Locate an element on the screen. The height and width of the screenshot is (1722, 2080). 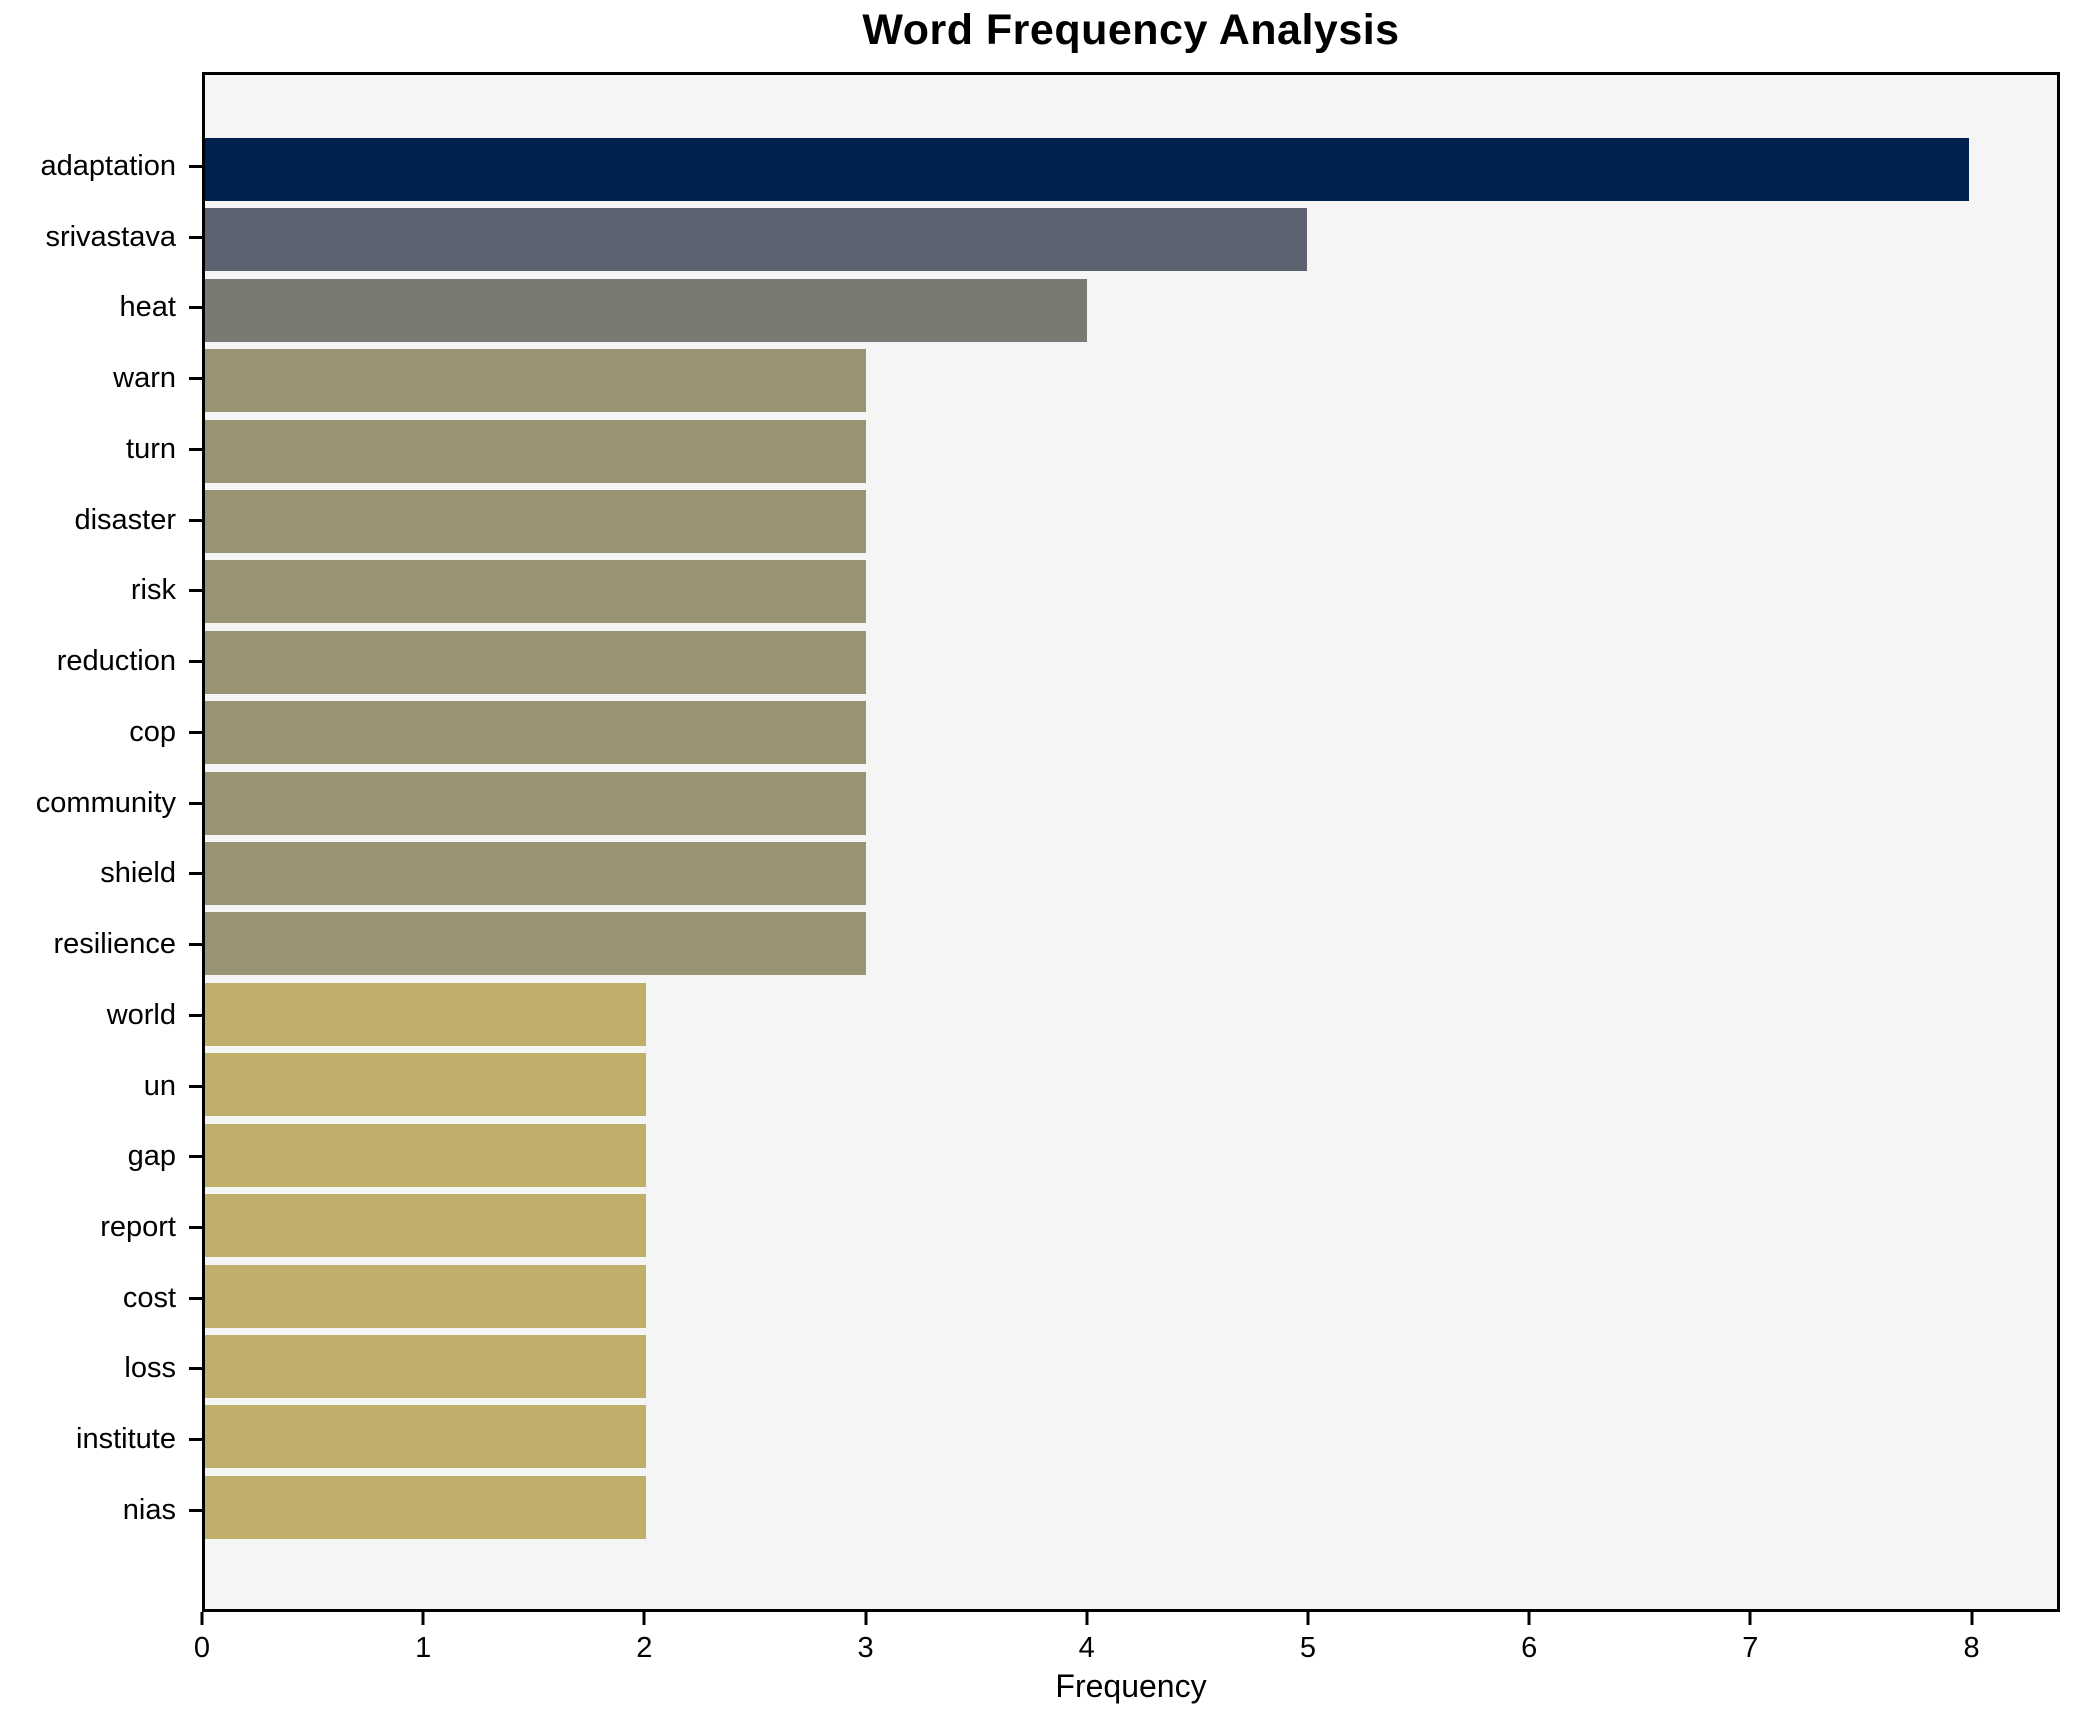
bar-nias is located at coordinates (425, 1507).